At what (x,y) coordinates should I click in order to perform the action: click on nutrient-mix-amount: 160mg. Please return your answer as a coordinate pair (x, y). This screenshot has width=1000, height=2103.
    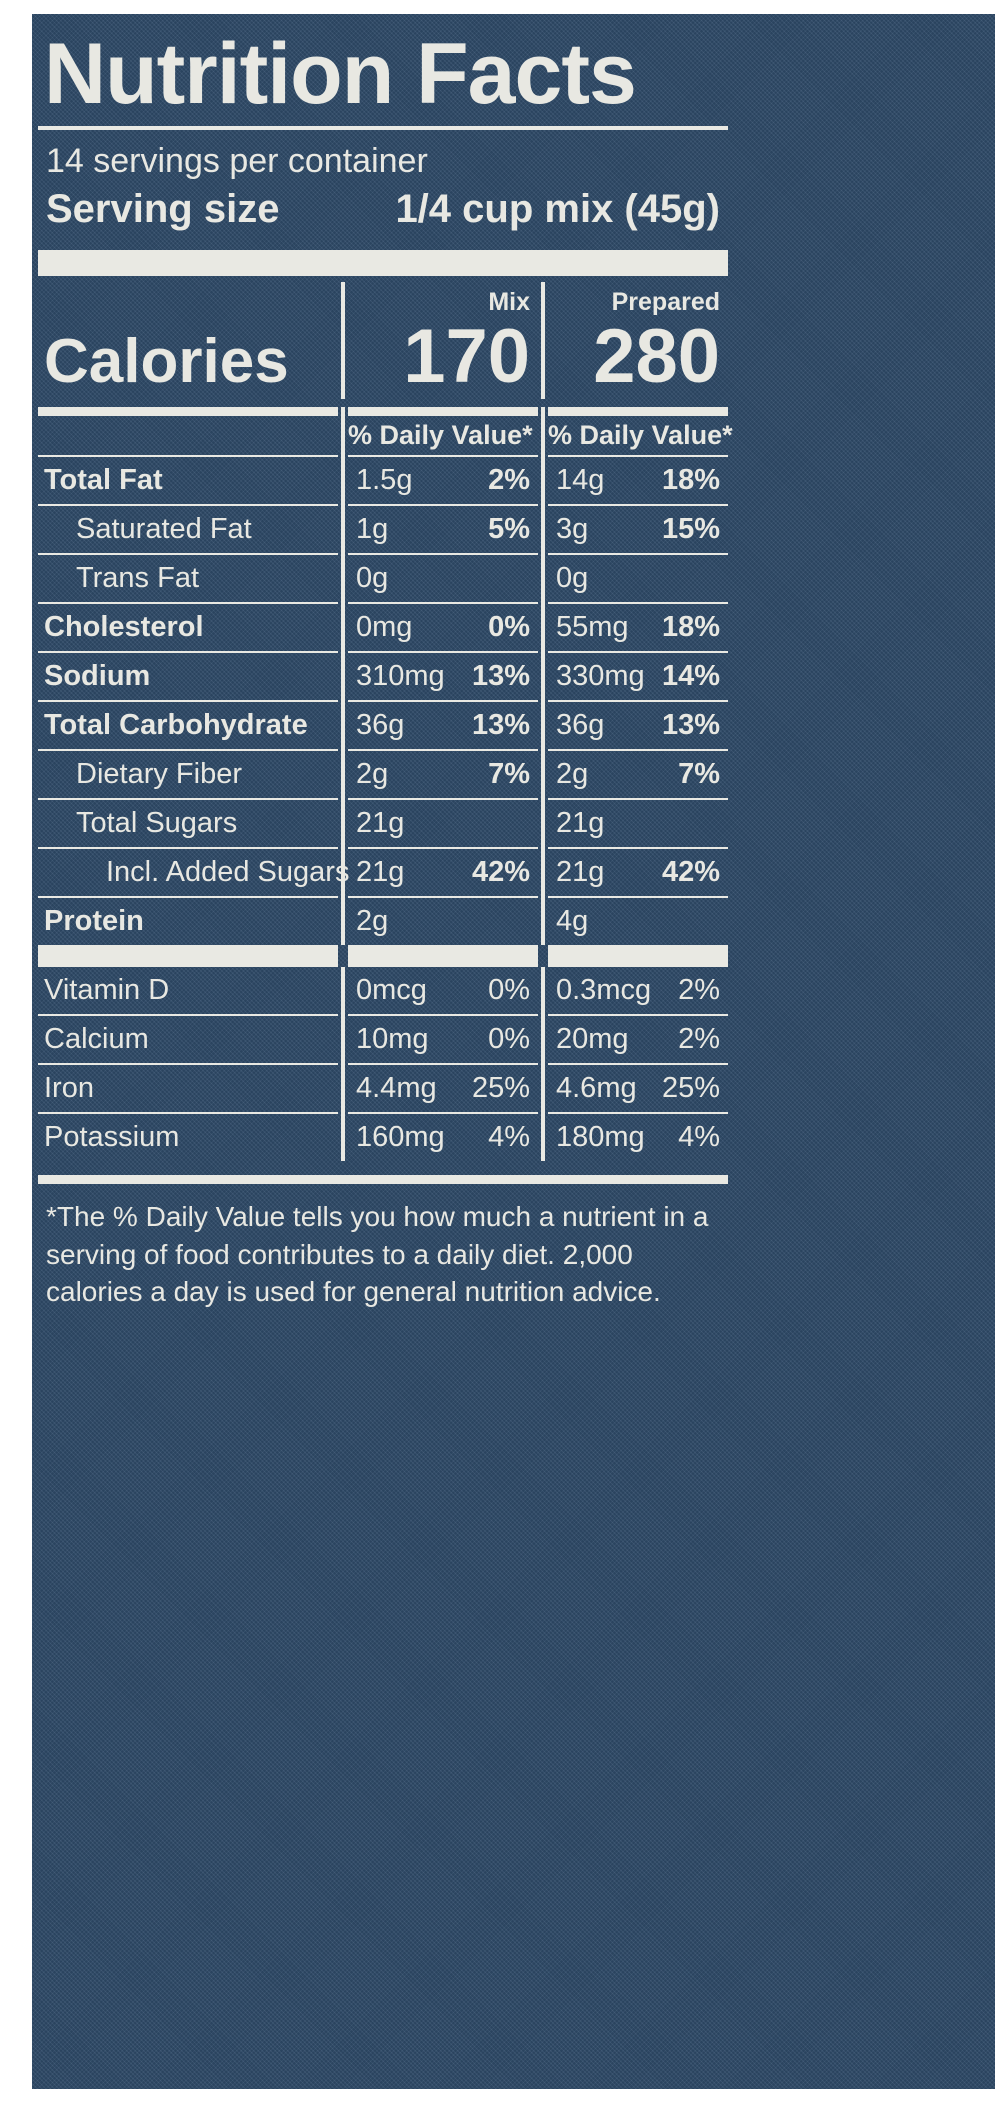
    Looking at the image, I should click on (400, 1137).